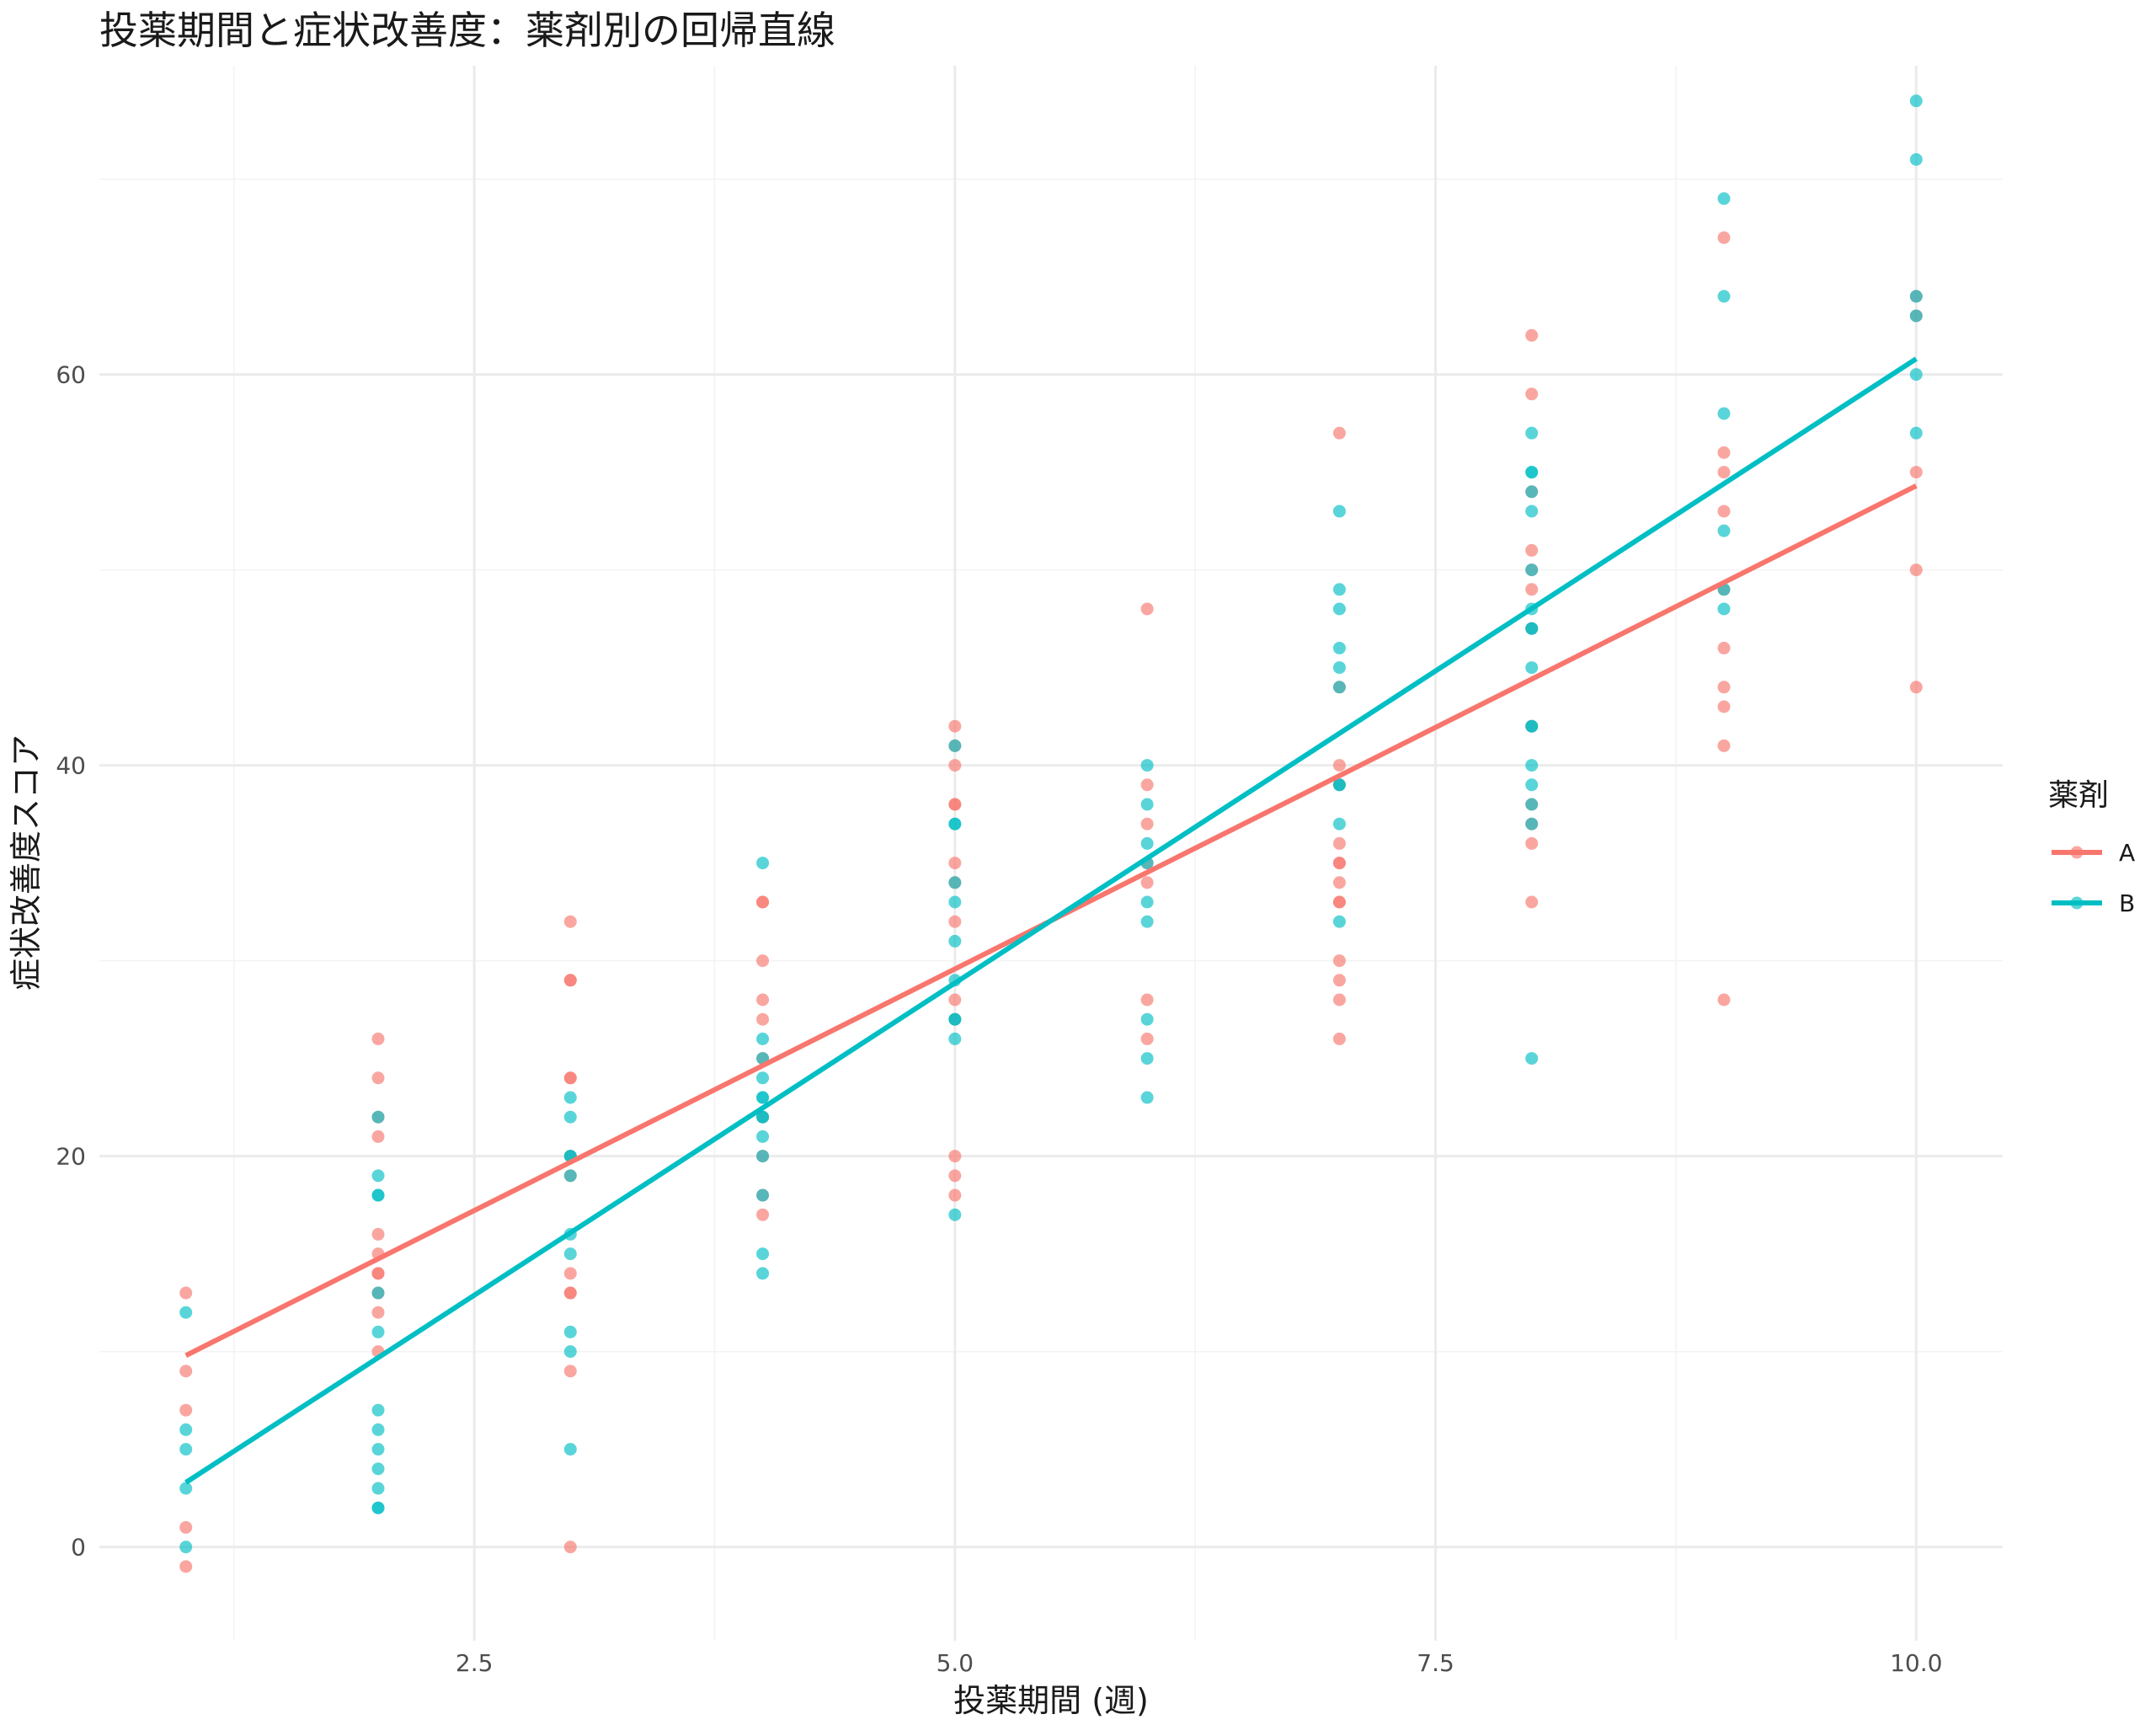 The height and width of the screenshot is (1725, 2156). I want to click on x-tick-label: 10.0, so click(1916, 1663).